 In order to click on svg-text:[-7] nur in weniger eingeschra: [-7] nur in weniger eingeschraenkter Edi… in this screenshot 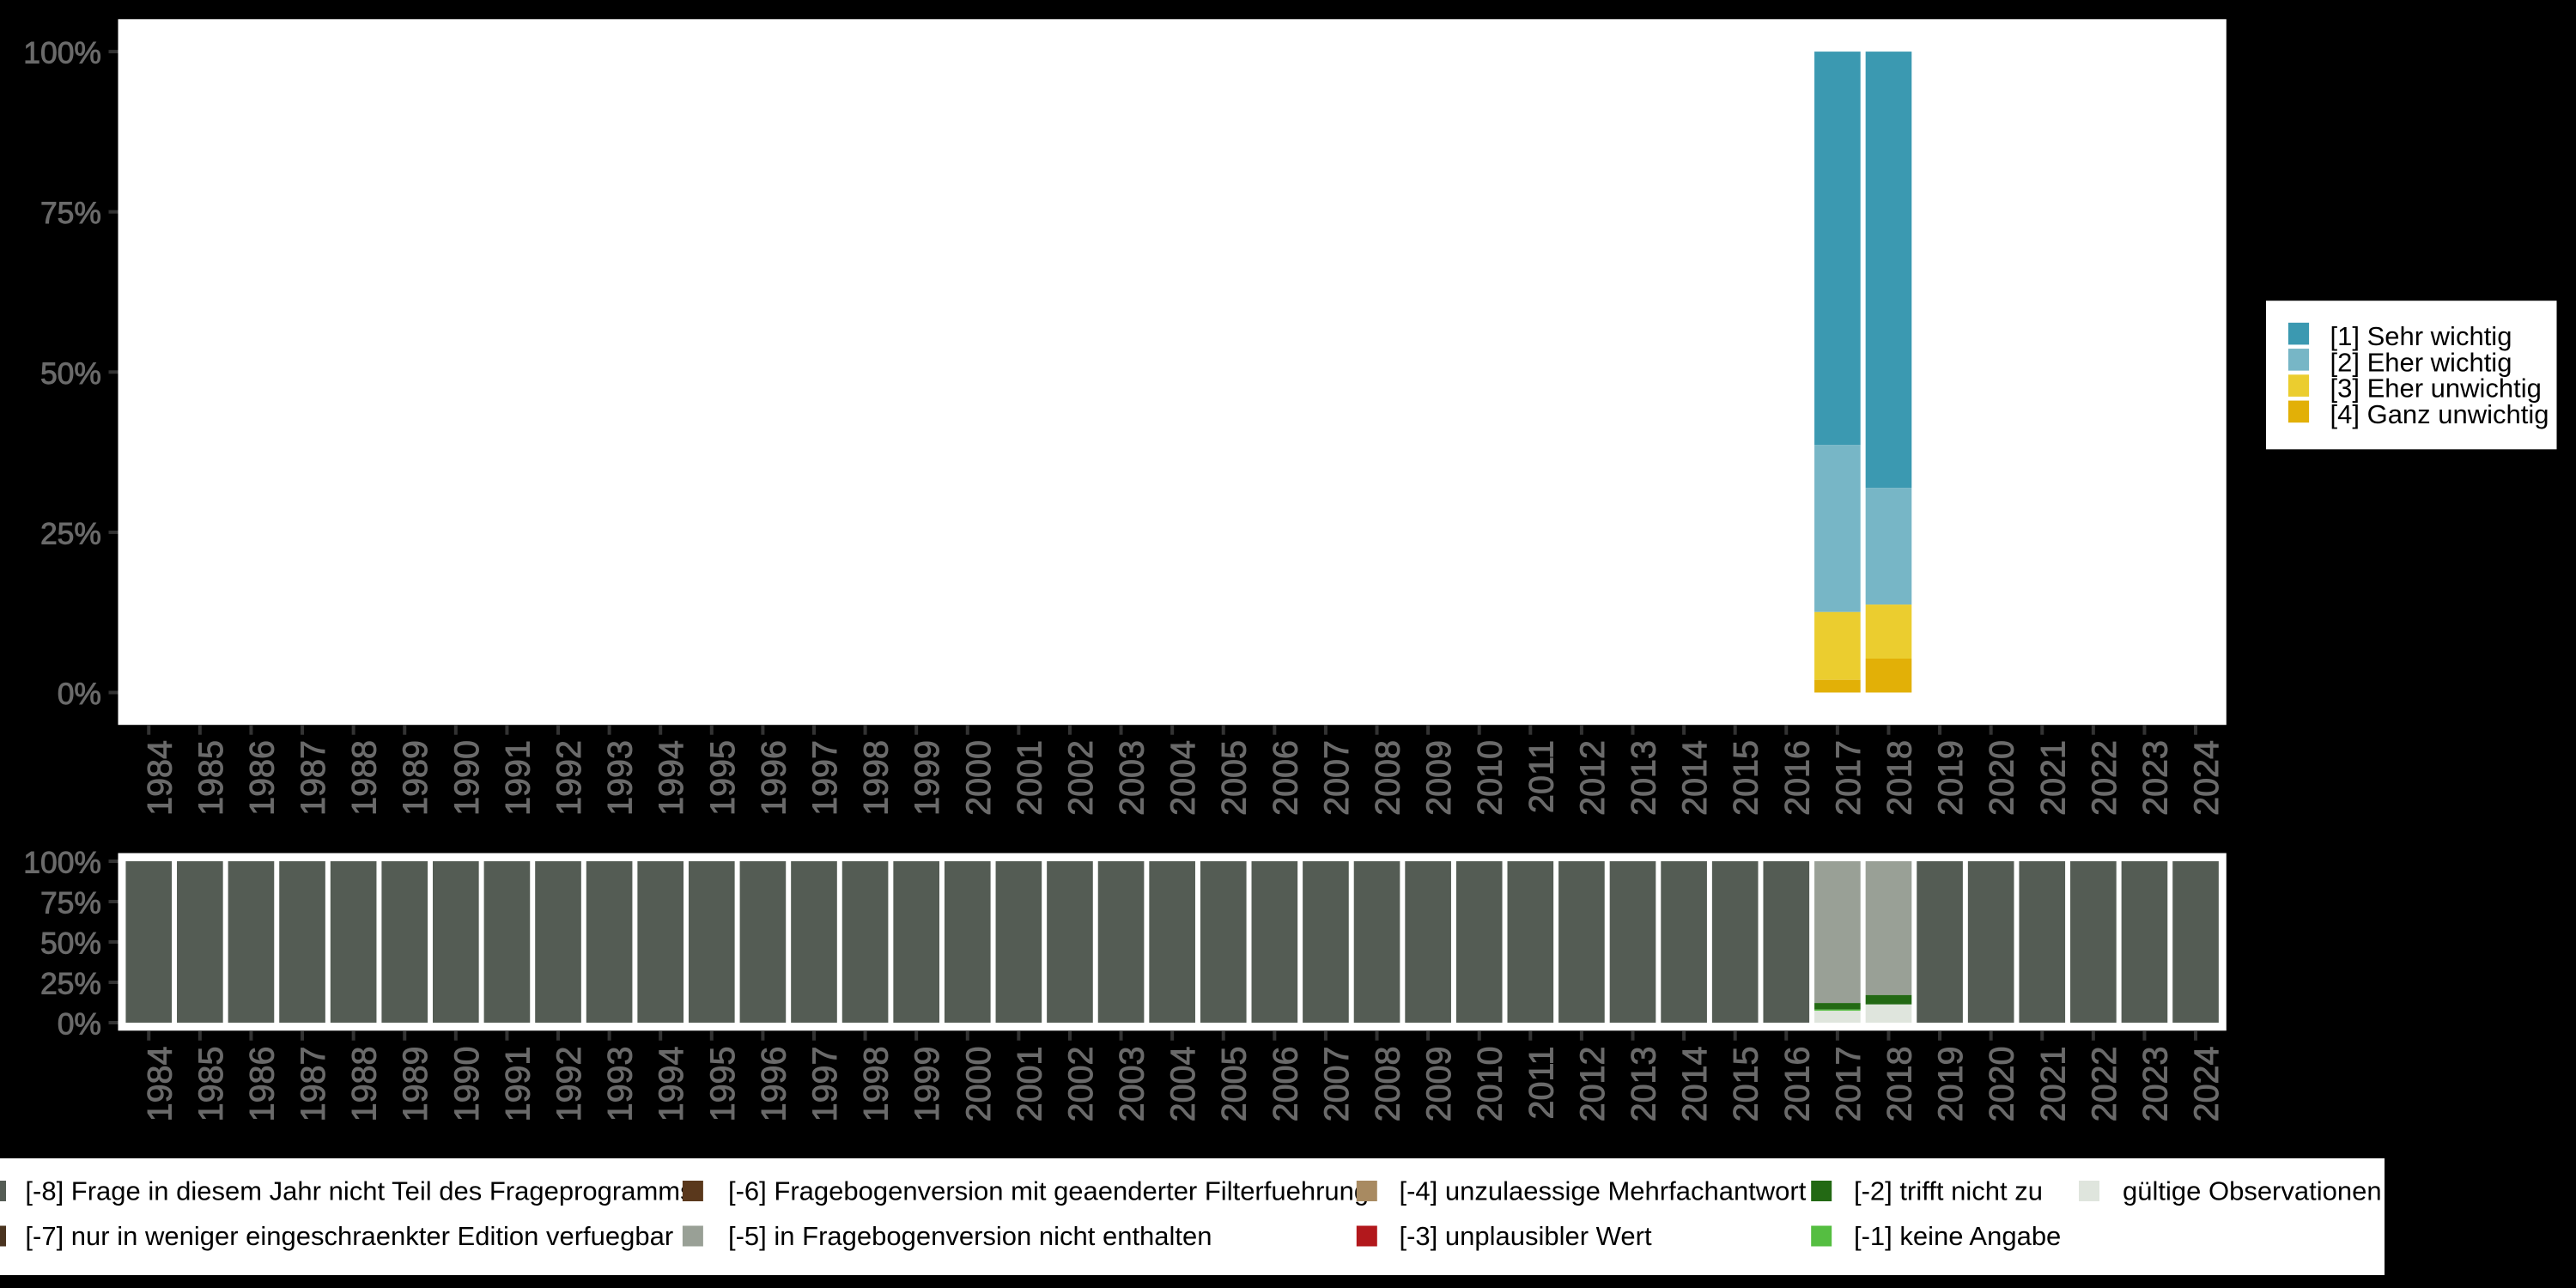, I will do `click(349, 1236)`.